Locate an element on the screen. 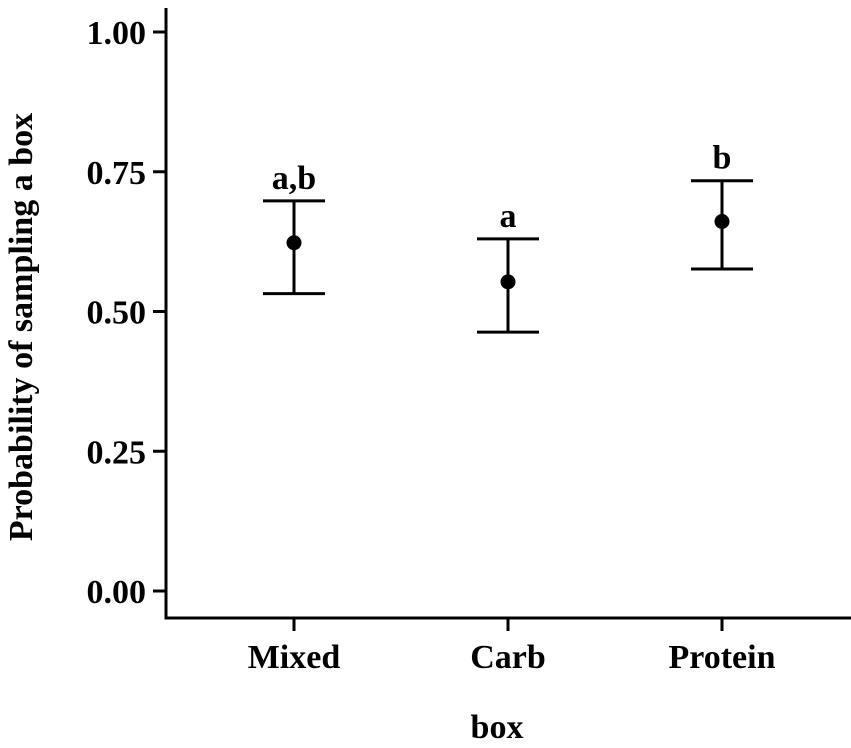 The width and height of the screenshot is (851, 748). y-tick-label: 1.00 is located at coordinates (117, 33).